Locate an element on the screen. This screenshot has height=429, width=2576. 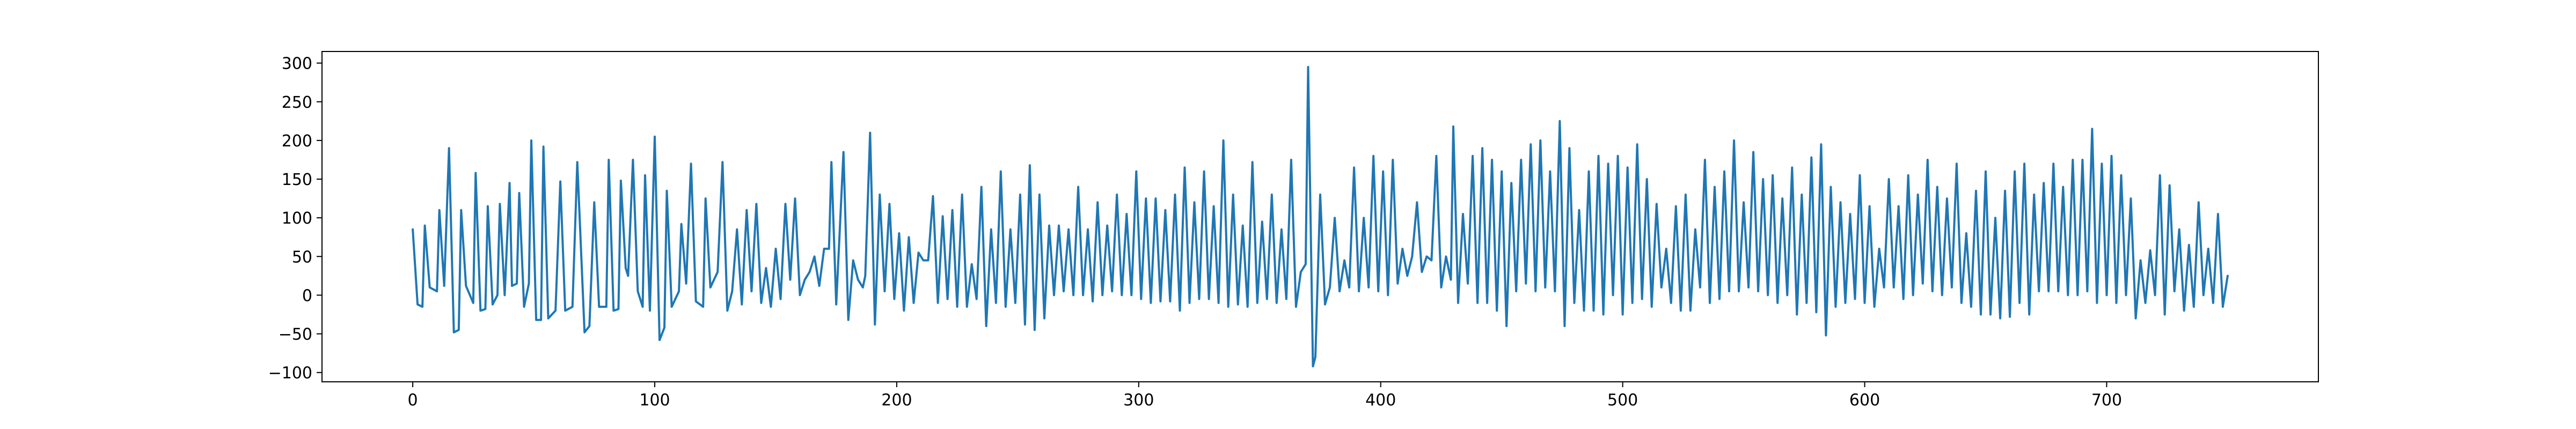
x-axis: 0 100 200 300 400 500 600 700 is located at coordinates (1265, 396).